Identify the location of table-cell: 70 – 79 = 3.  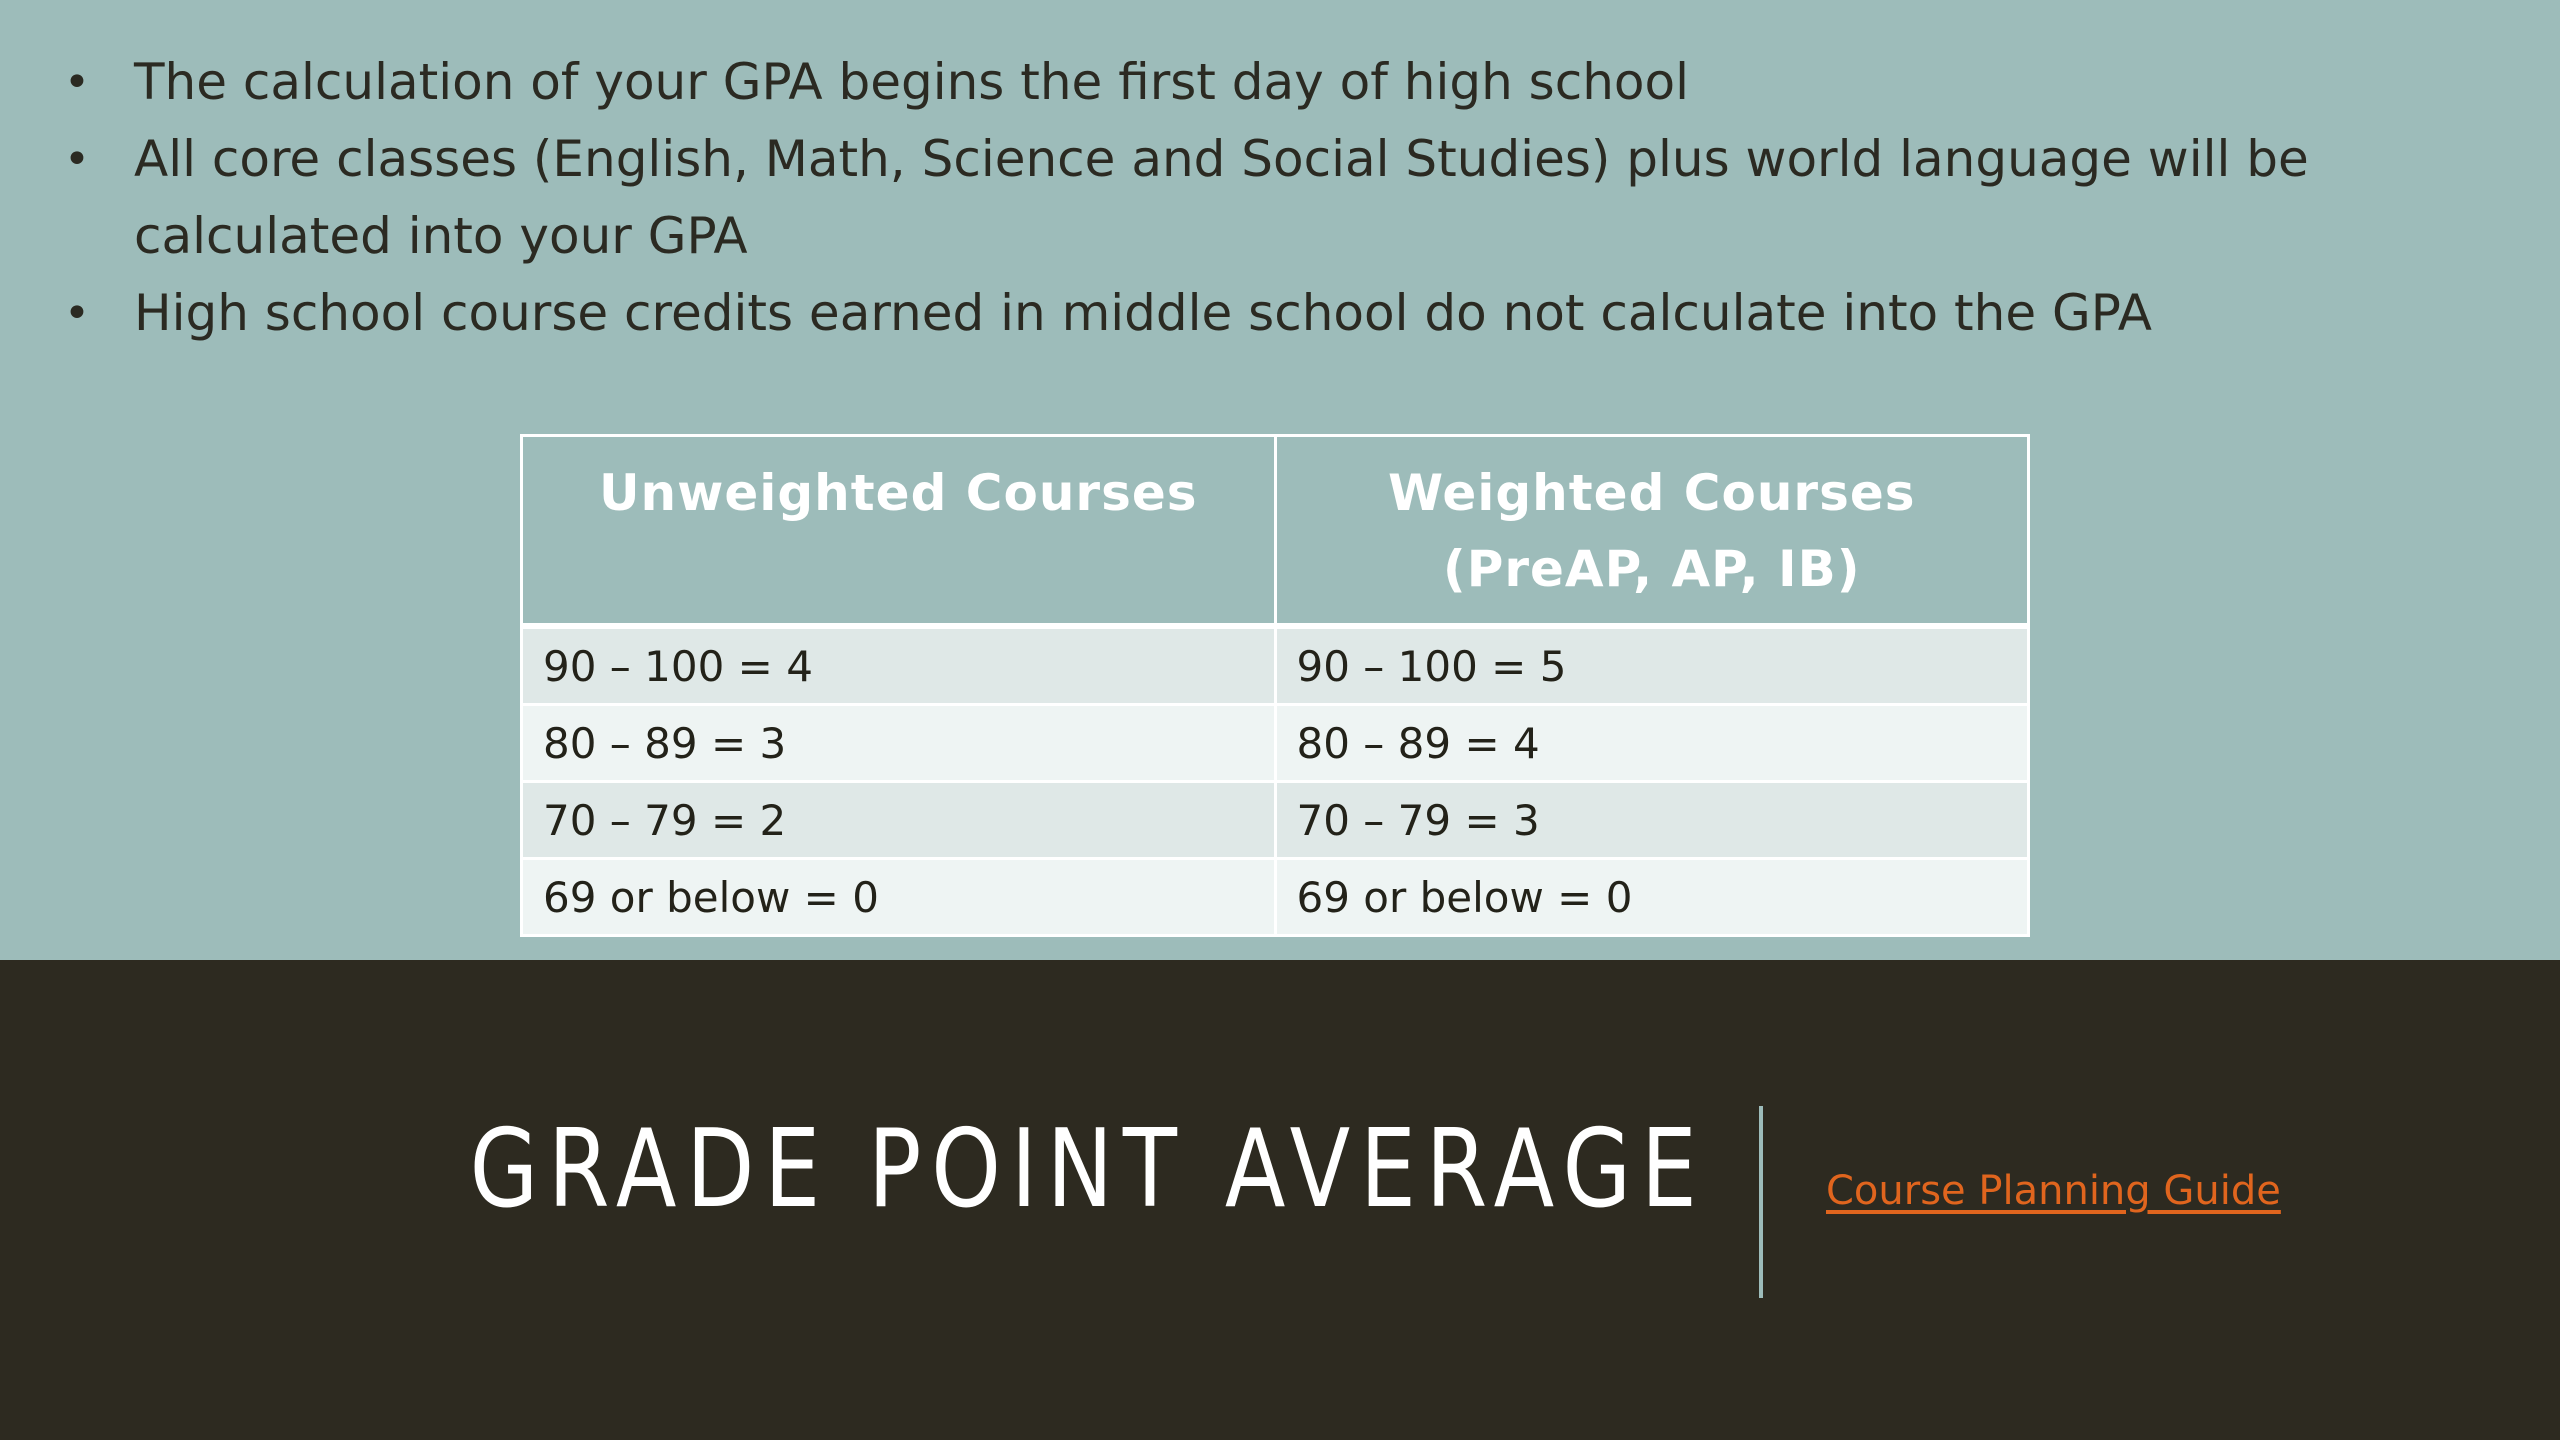
(1651, 820).